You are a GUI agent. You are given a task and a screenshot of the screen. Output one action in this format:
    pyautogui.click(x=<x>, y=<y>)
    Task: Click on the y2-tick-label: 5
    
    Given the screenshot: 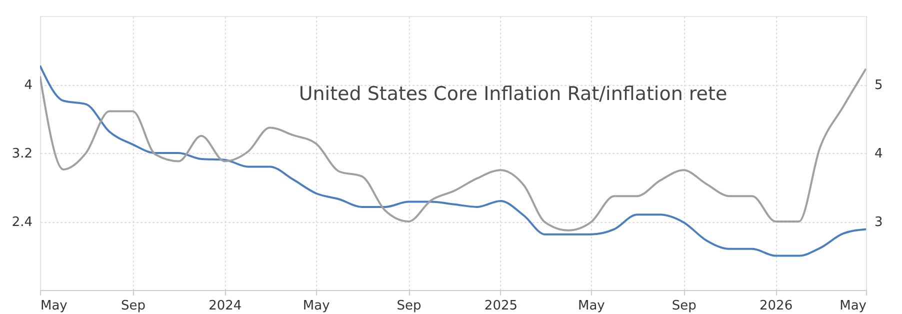 What is the action you would take?
    pyautogui.click(x=878, y=85)
    